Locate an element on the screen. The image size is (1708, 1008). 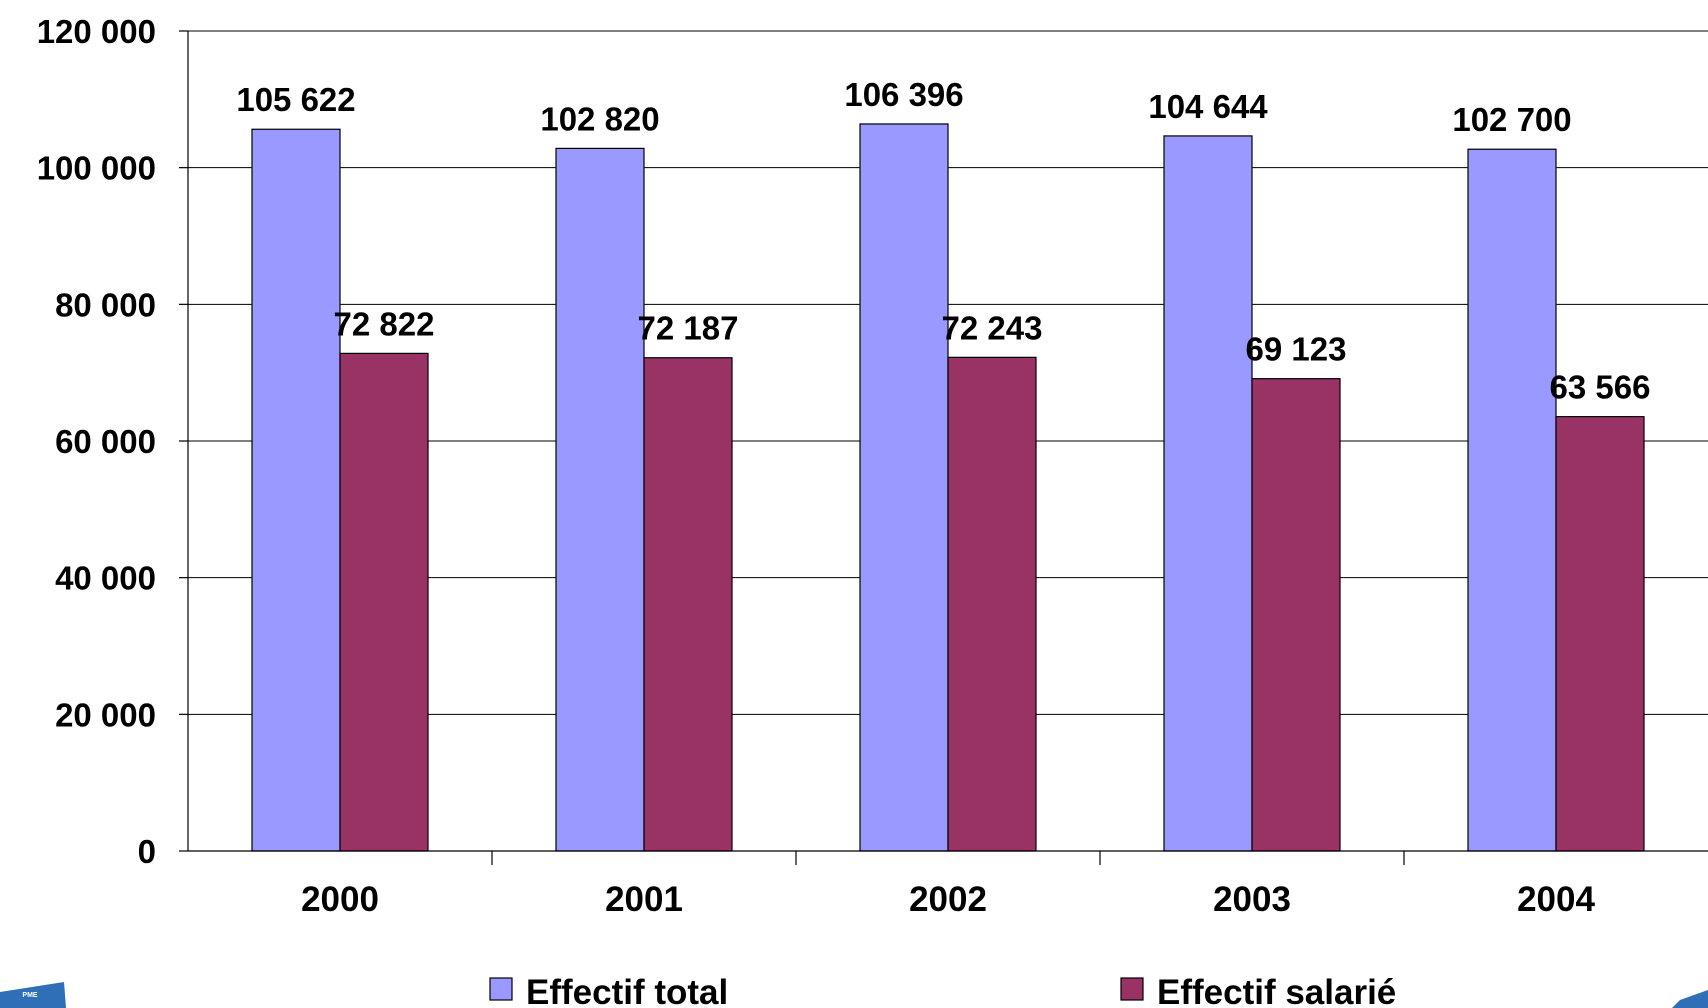
legend-swatch-effectif-total is located at coordinates (501, 989).